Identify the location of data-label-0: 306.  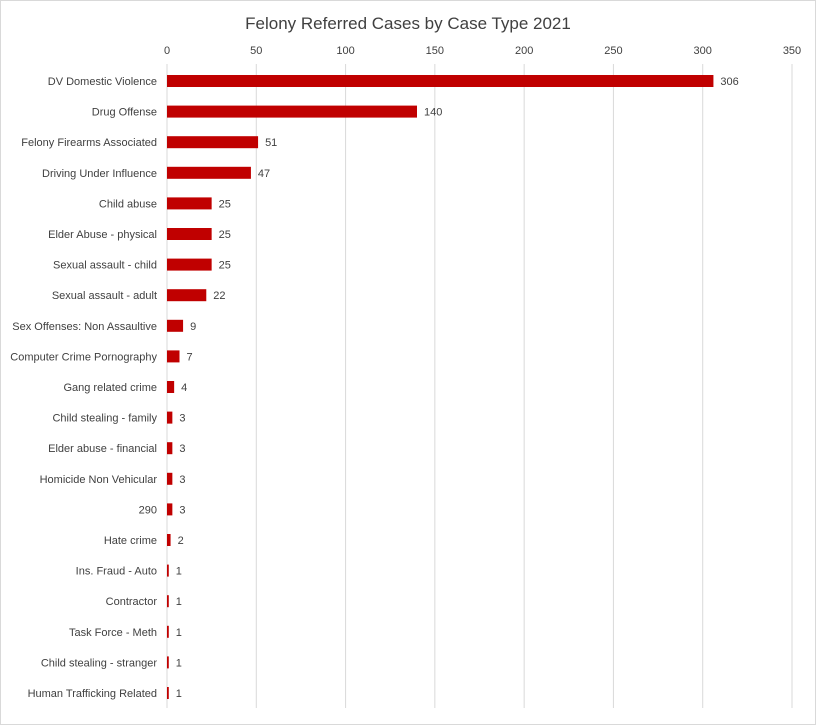
(729, 82).